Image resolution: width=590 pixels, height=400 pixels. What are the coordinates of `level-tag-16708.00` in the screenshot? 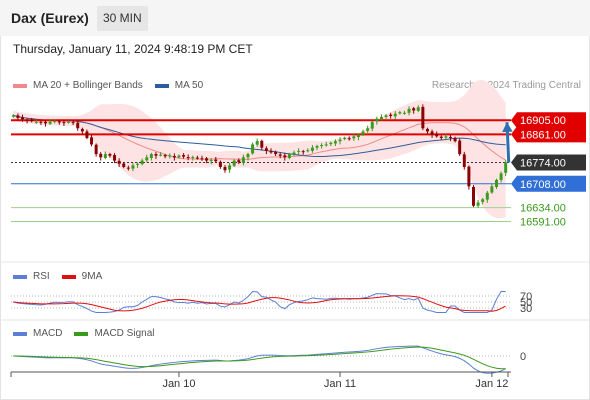 It's located at (548, 183).